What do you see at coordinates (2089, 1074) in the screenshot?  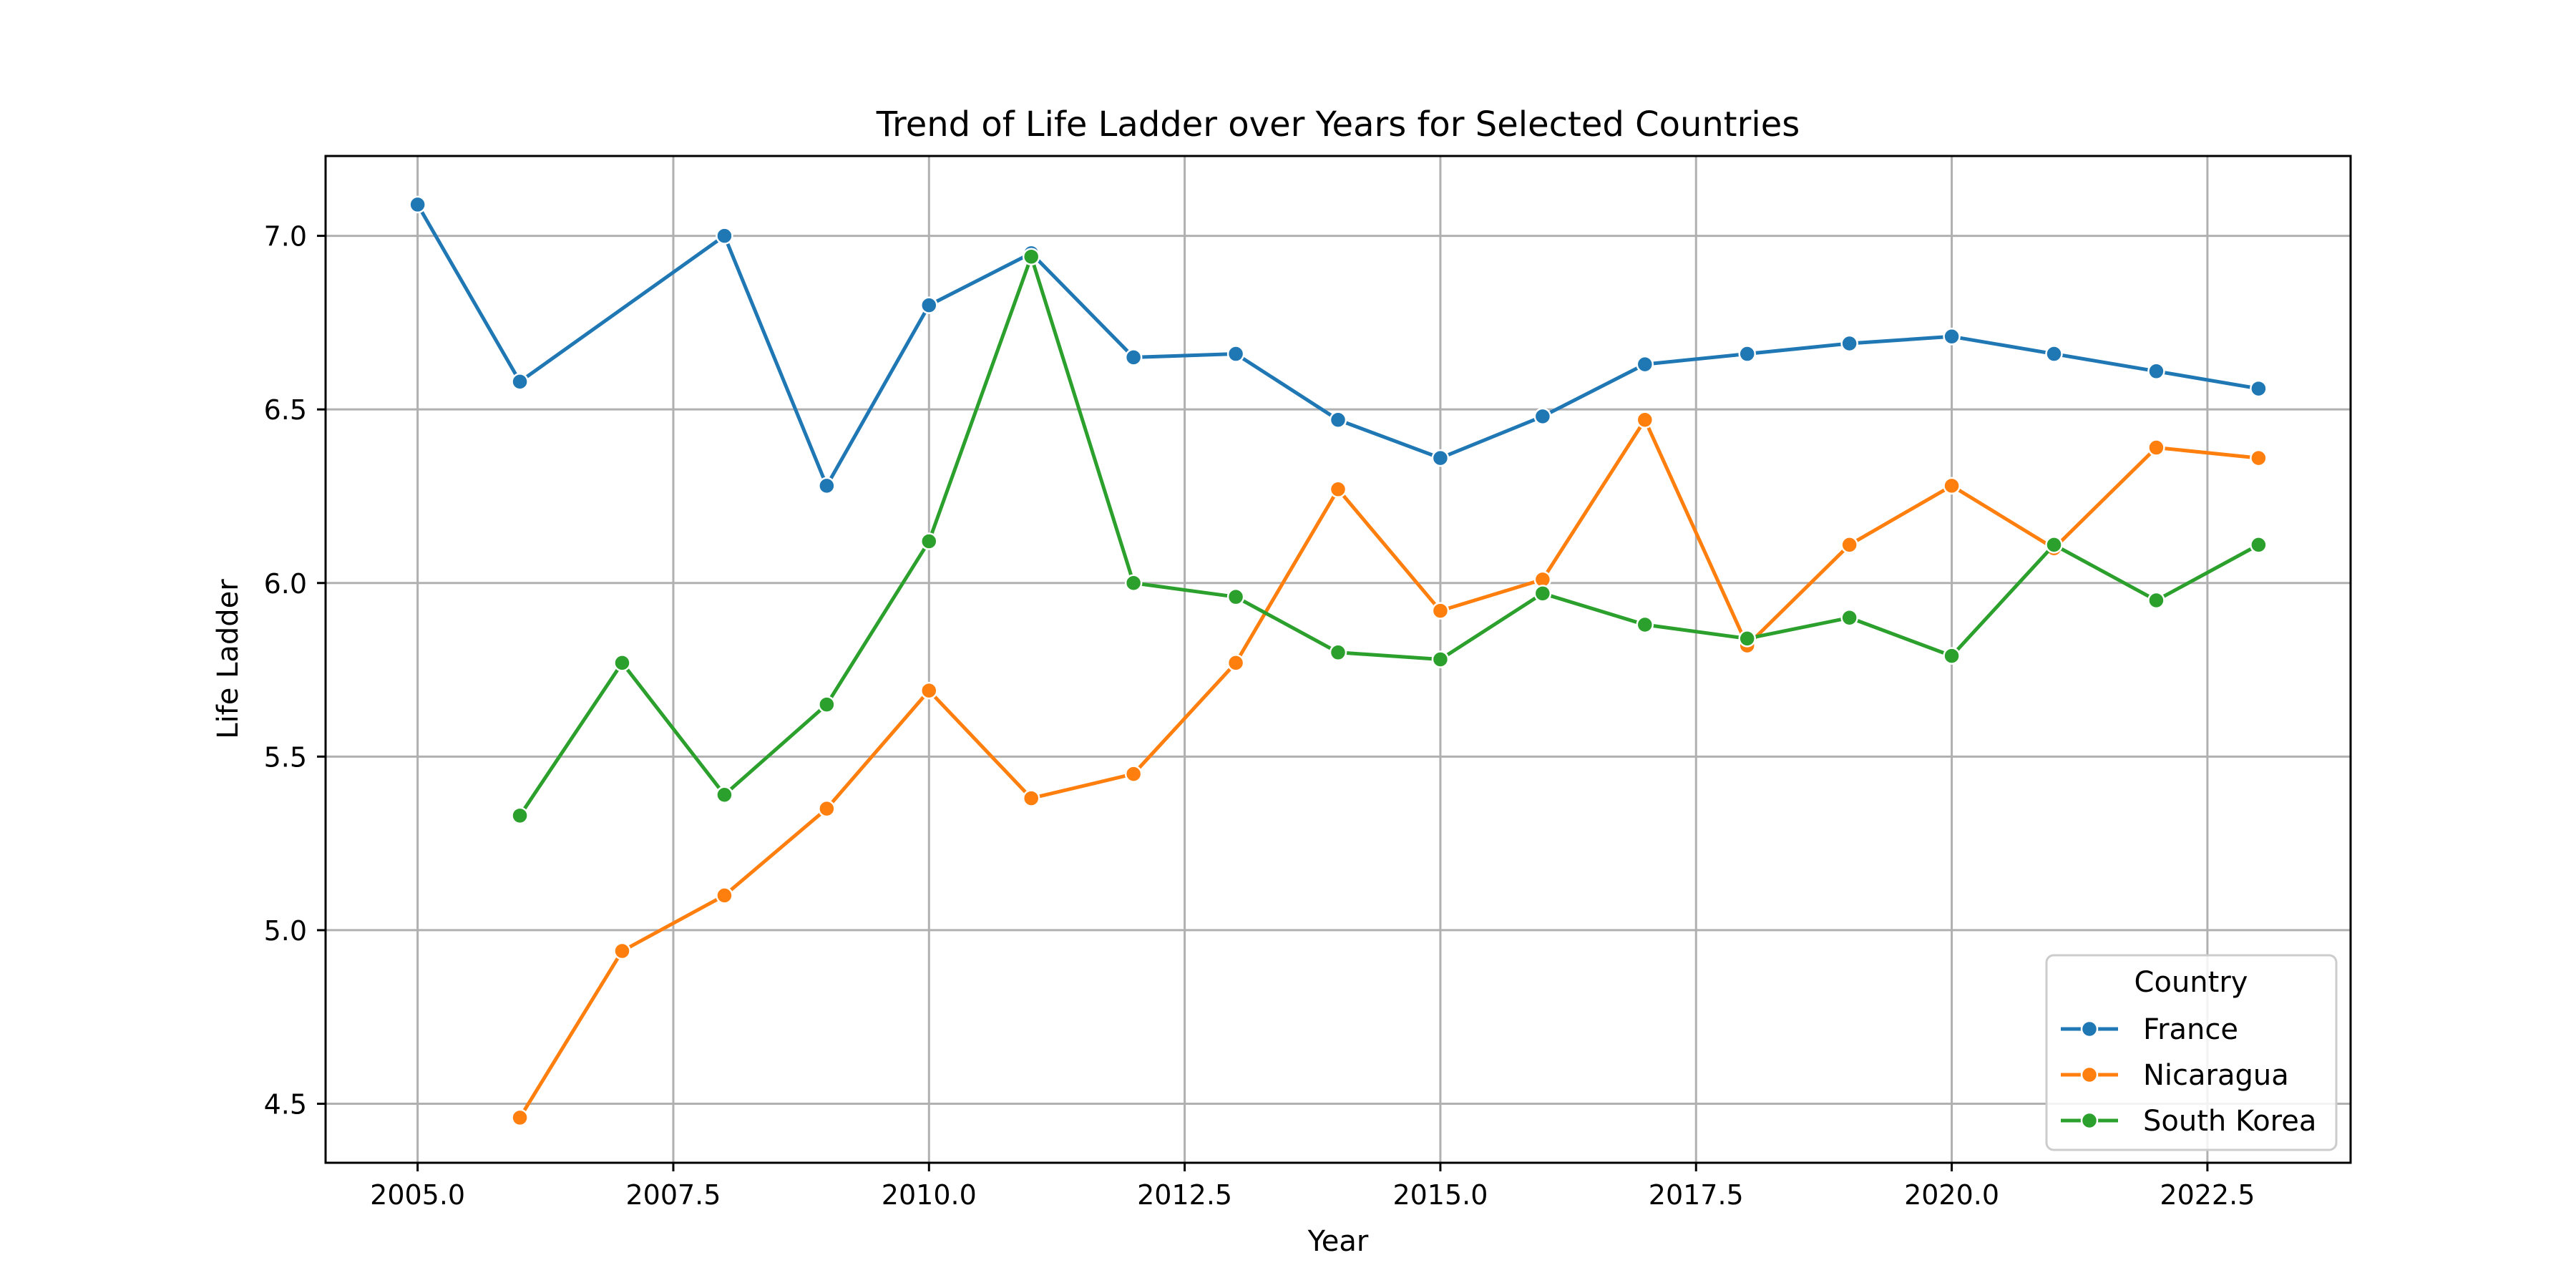 I see `legend-marker-nicaragua` at bounding box center [2089, 1074].